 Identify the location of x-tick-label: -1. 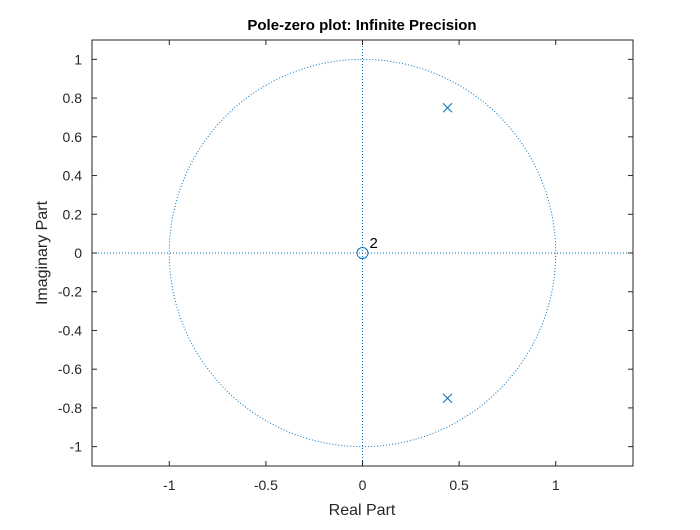
(169, 485).